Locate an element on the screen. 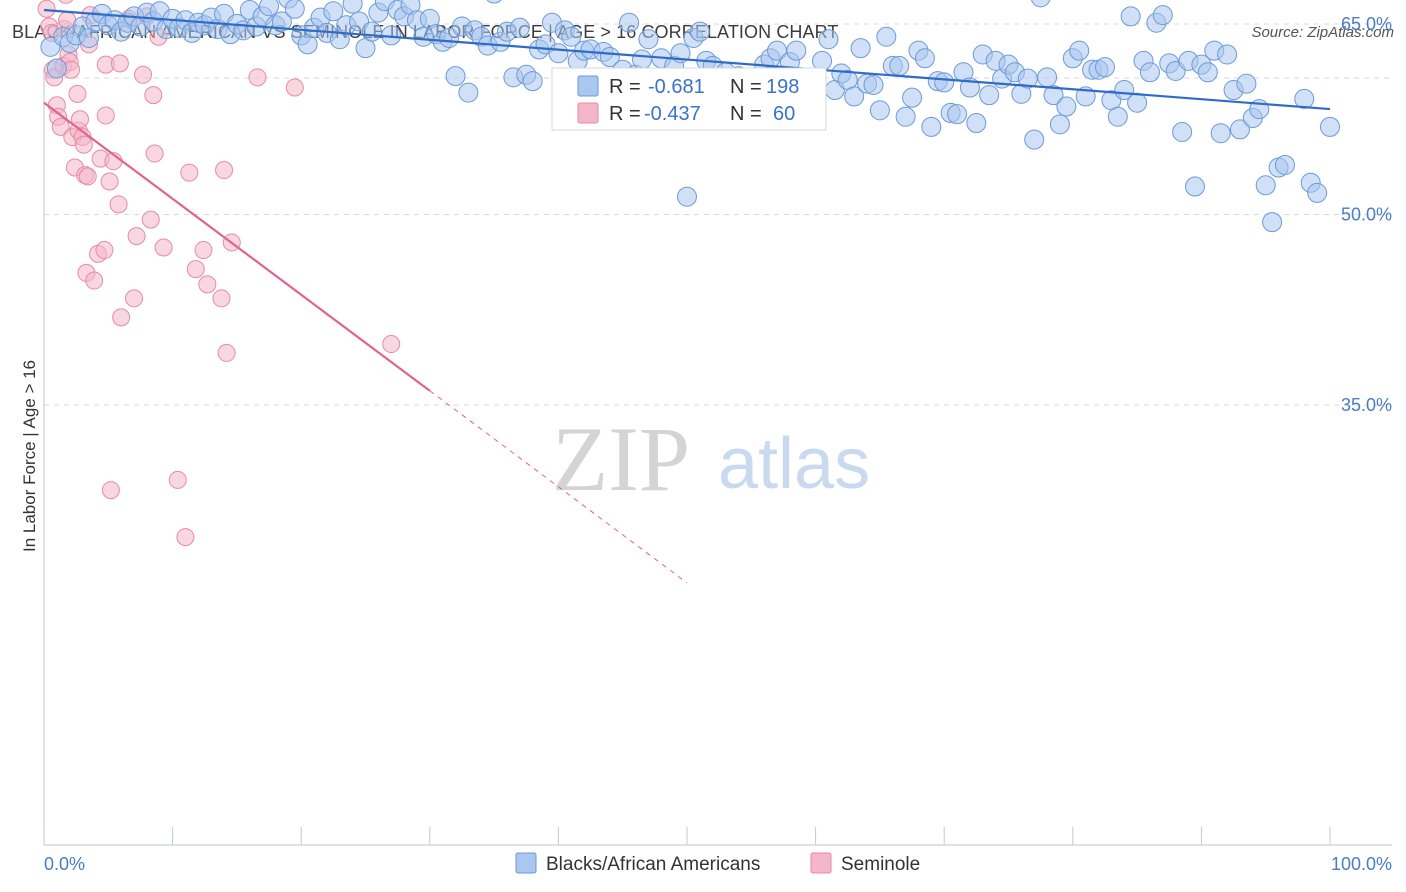  legend-r-value-2: -0.437 is located at coordinates (672, 114).